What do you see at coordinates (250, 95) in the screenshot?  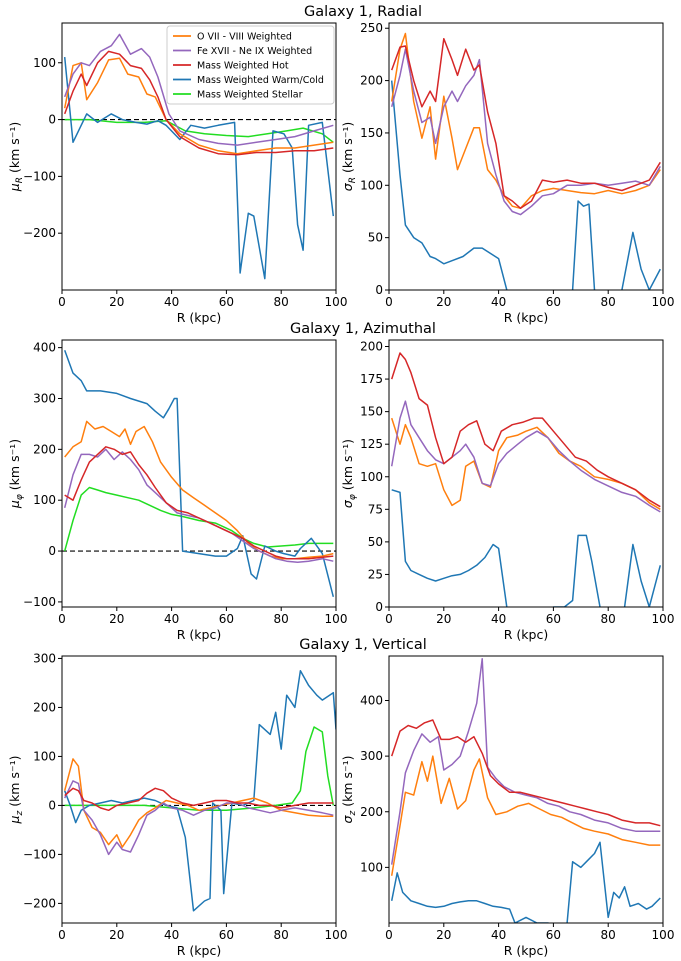 I see `legend-label-stellar: Mass Weighted Stellar` at bounding box center [250, 95].